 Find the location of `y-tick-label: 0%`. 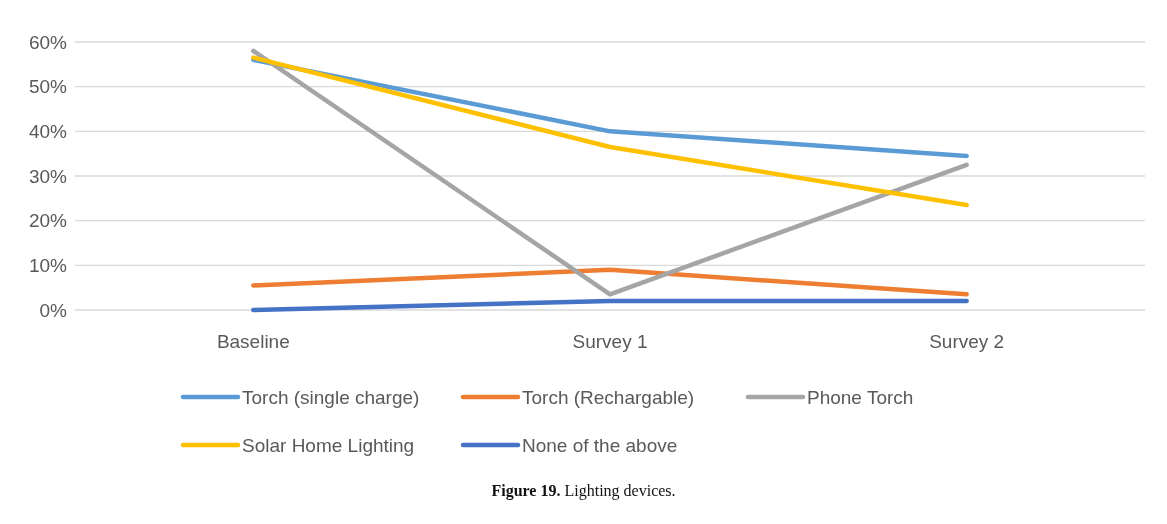

y-tick-label: 0% is located at coordinates (53, 310).